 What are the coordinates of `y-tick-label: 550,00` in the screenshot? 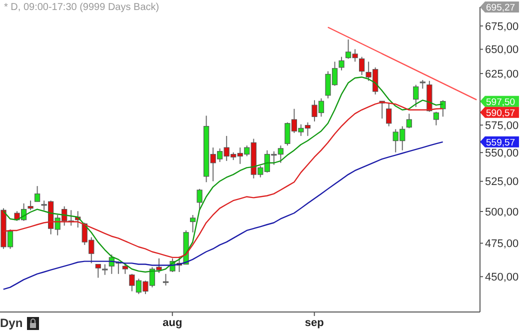 It's located at (502, 153).